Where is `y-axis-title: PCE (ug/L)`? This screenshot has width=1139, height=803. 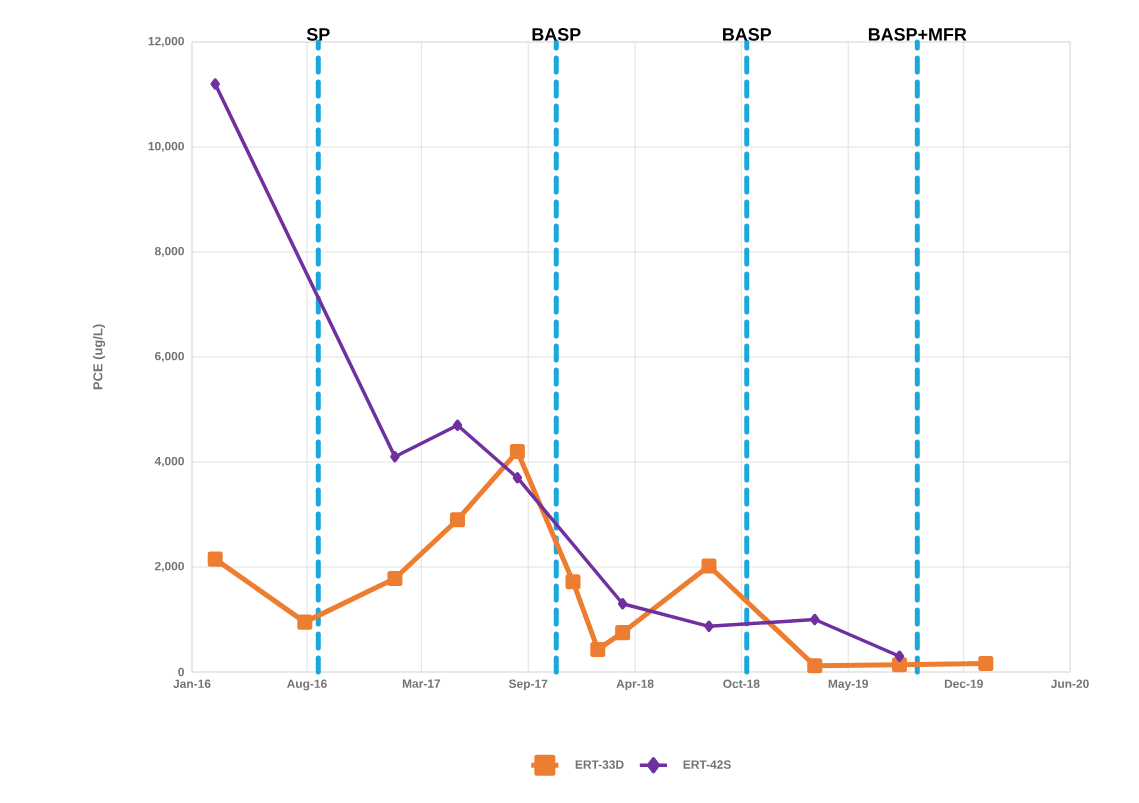
y-axis-title: PCE (ug/L) is located at coordinates (99, 357).